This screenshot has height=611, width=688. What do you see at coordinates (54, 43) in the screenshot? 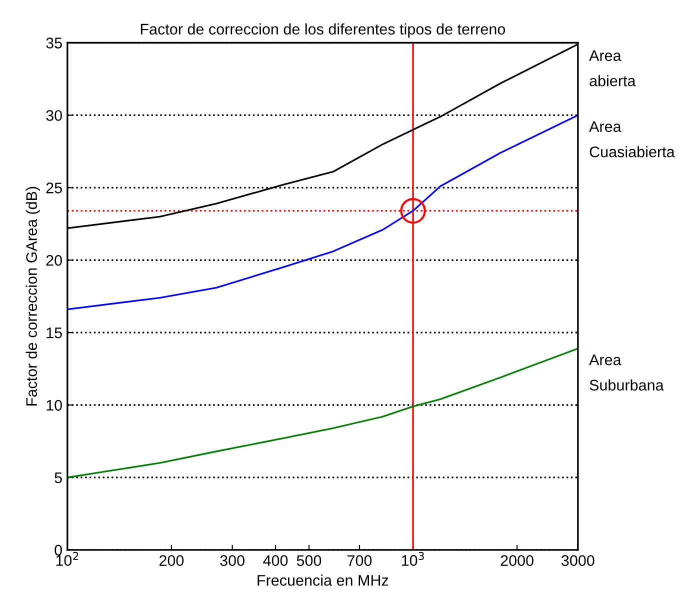
I see `y-tick-label: 35` at bounding box center [54, 43].